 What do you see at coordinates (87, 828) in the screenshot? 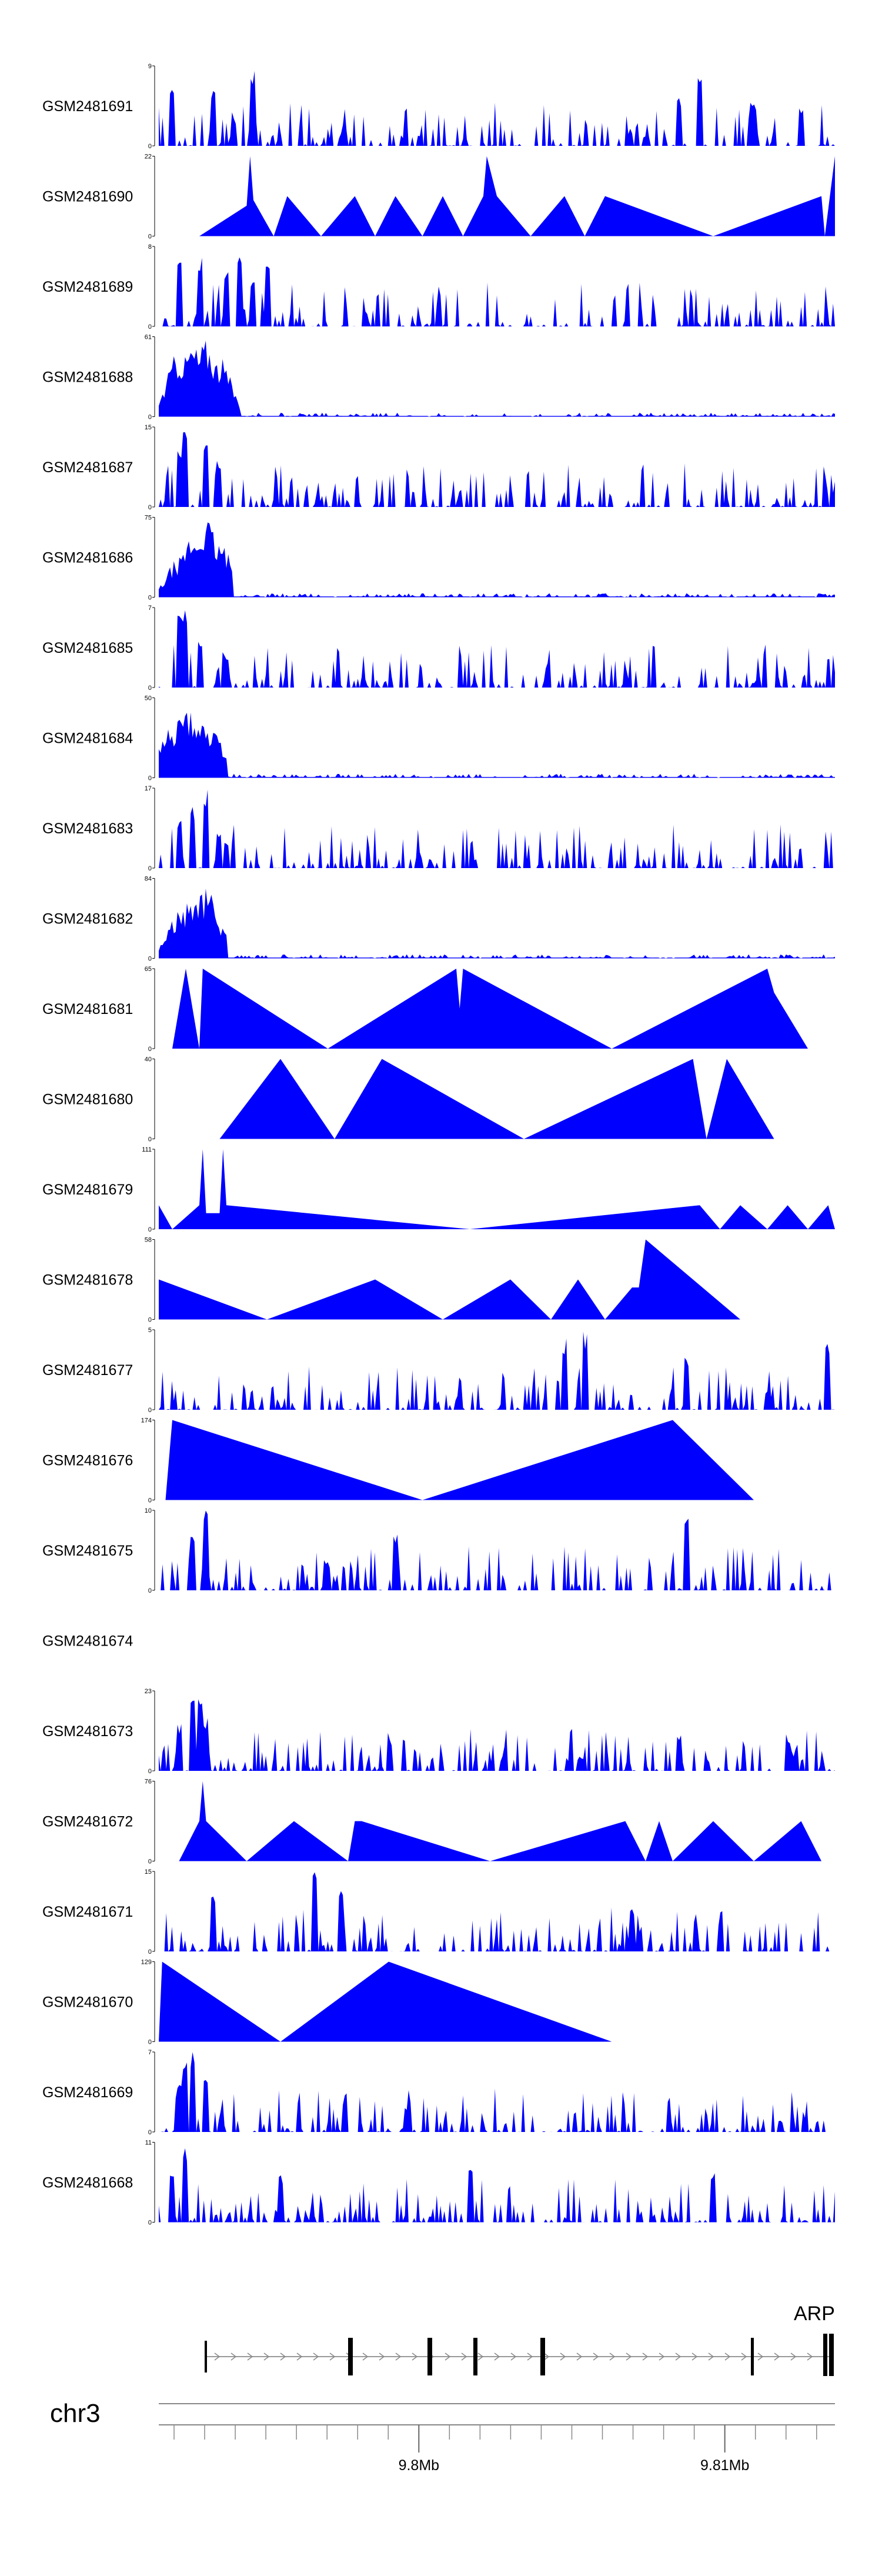
I see `track-label: GSM2481683` at bounding box center [87, 828].